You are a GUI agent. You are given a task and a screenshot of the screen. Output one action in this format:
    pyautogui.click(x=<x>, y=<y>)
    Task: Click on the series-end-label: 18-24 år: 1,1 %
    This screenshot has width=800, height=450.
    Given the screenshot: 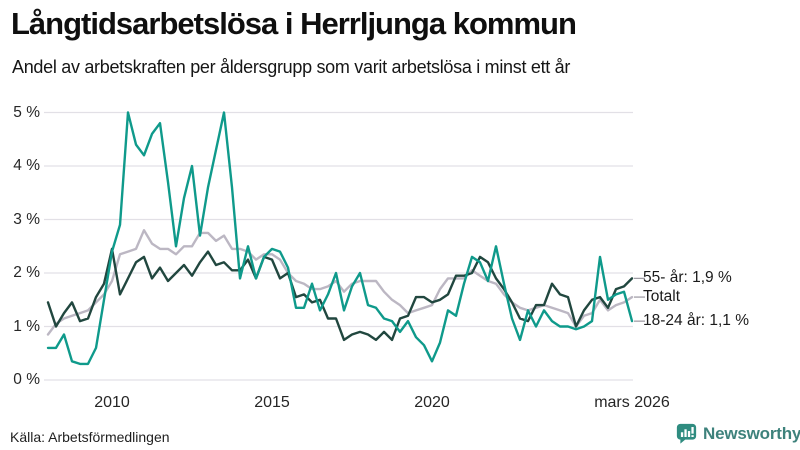 What is the action you would take?
    pyautogui.click(x=696, y=321)
    